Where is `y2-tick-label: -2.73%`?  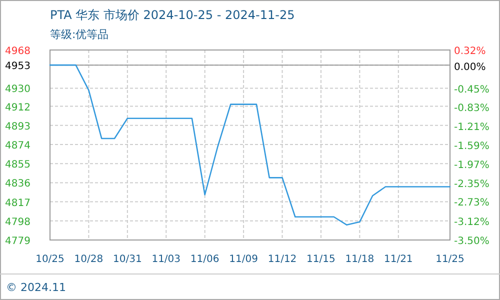 y2-tick-label: -2.73% is located at coordinates (472, 203).